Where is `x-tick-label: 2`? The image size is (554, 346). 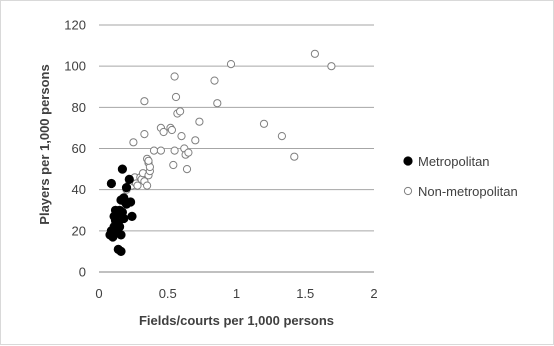
x-tick-label: 2 is located at coordinates (373, 293).